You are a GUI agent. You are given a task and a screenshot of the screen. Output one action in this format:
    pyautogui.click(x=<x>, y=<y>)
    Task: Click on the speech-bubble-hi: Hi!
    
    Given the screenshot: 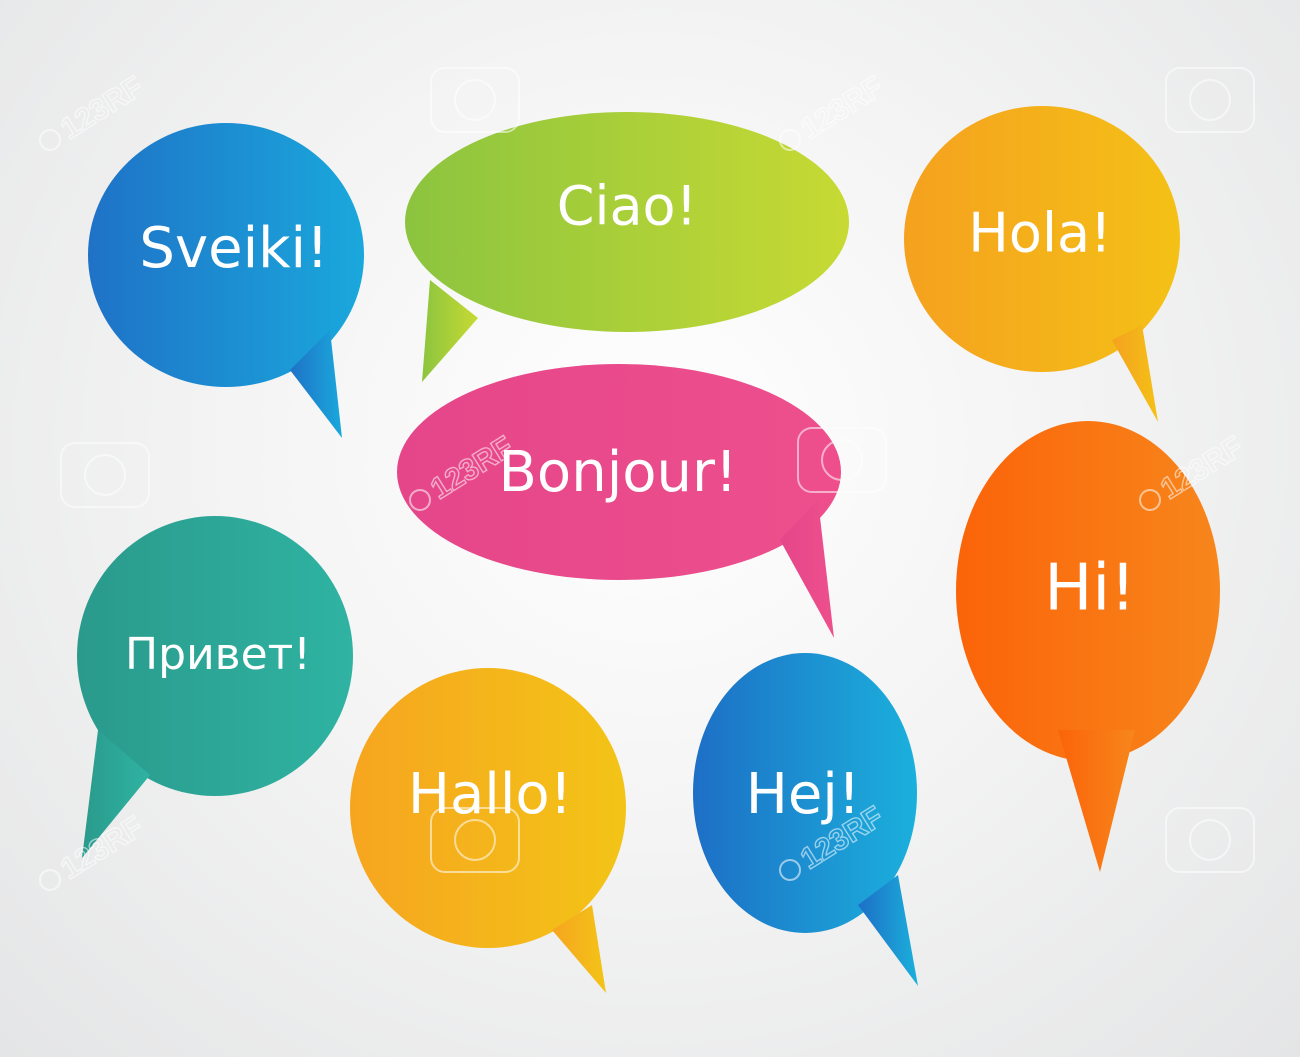 What is the action you would take?
    pyautogui.click(x=1088, y=646)
    